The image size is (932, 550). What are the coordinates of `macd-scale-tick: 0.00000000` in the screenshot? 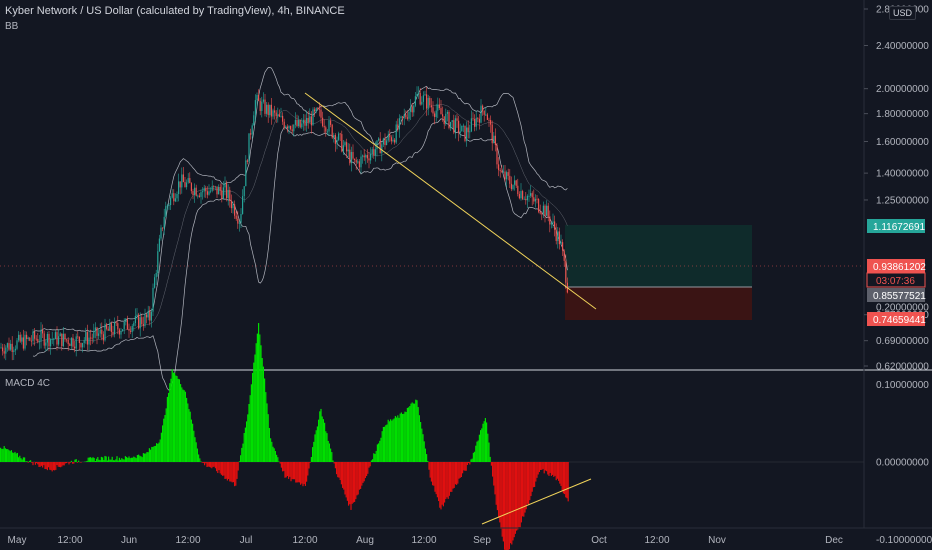 It's located at (902, 463).